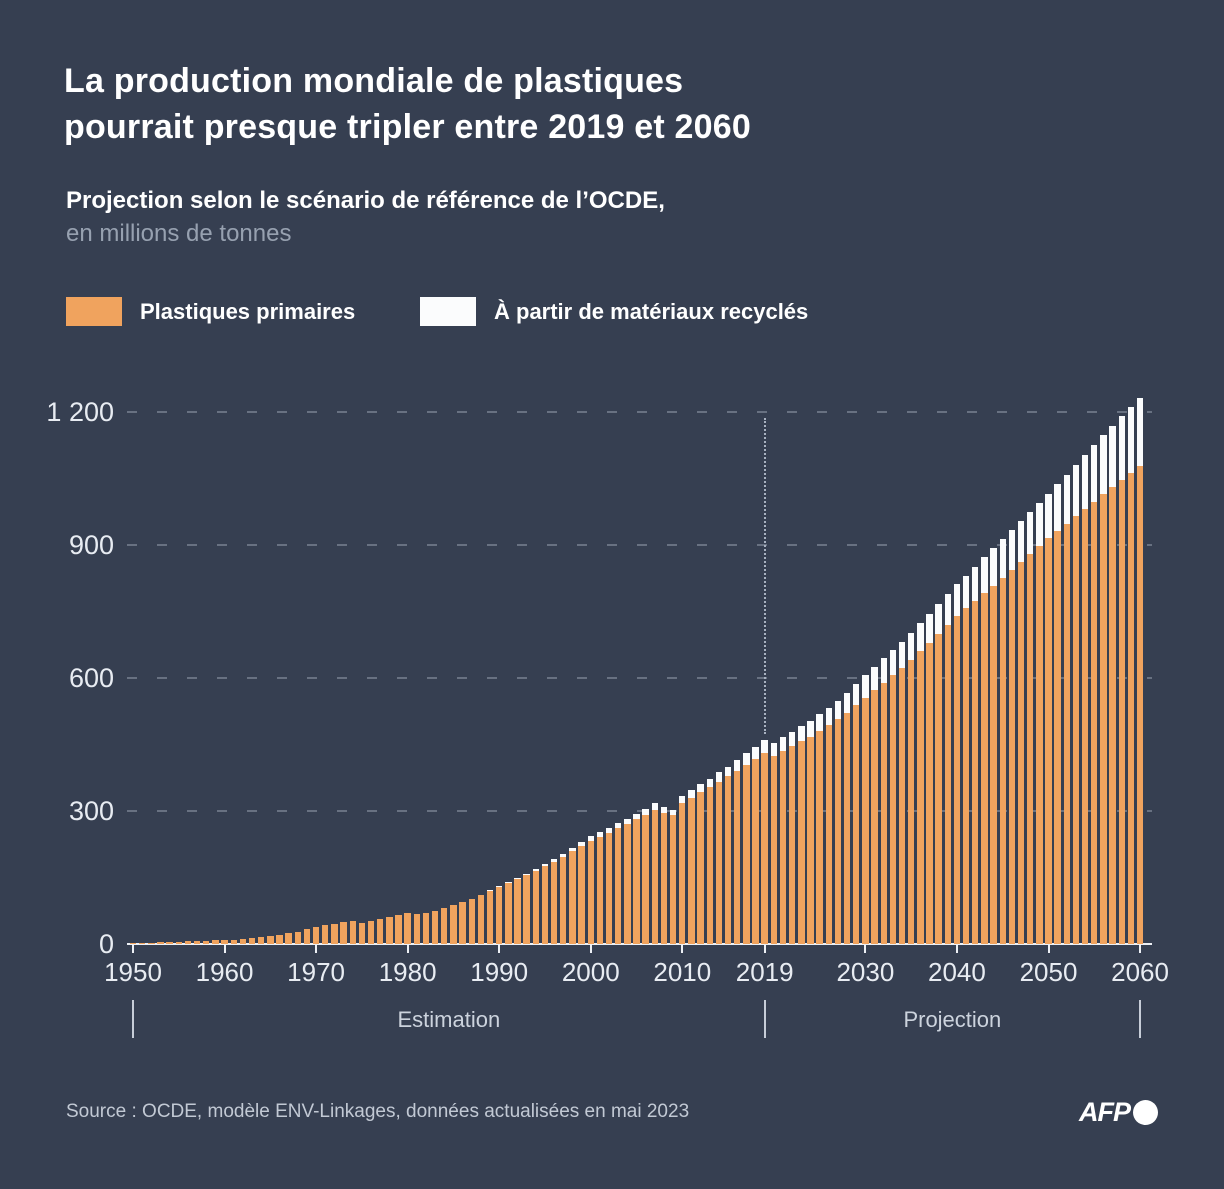 The height and width of the screenshot is (1189, 1224). What do you see at coordinates (993, 764) in the screenshot?
I see `bar-2044-primary-segment` at bounding box center [993, 764].